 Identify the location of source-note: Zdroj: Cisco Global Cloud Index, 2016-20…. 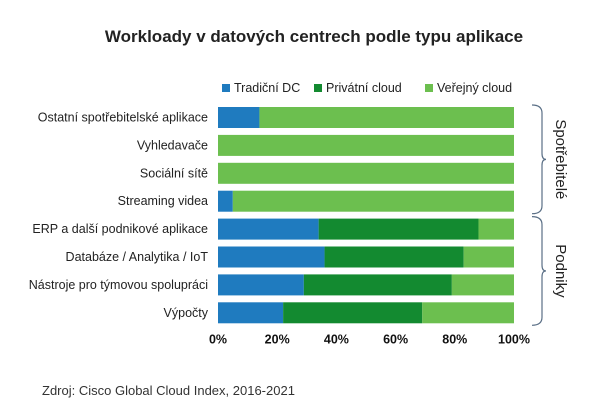
(168, 390).